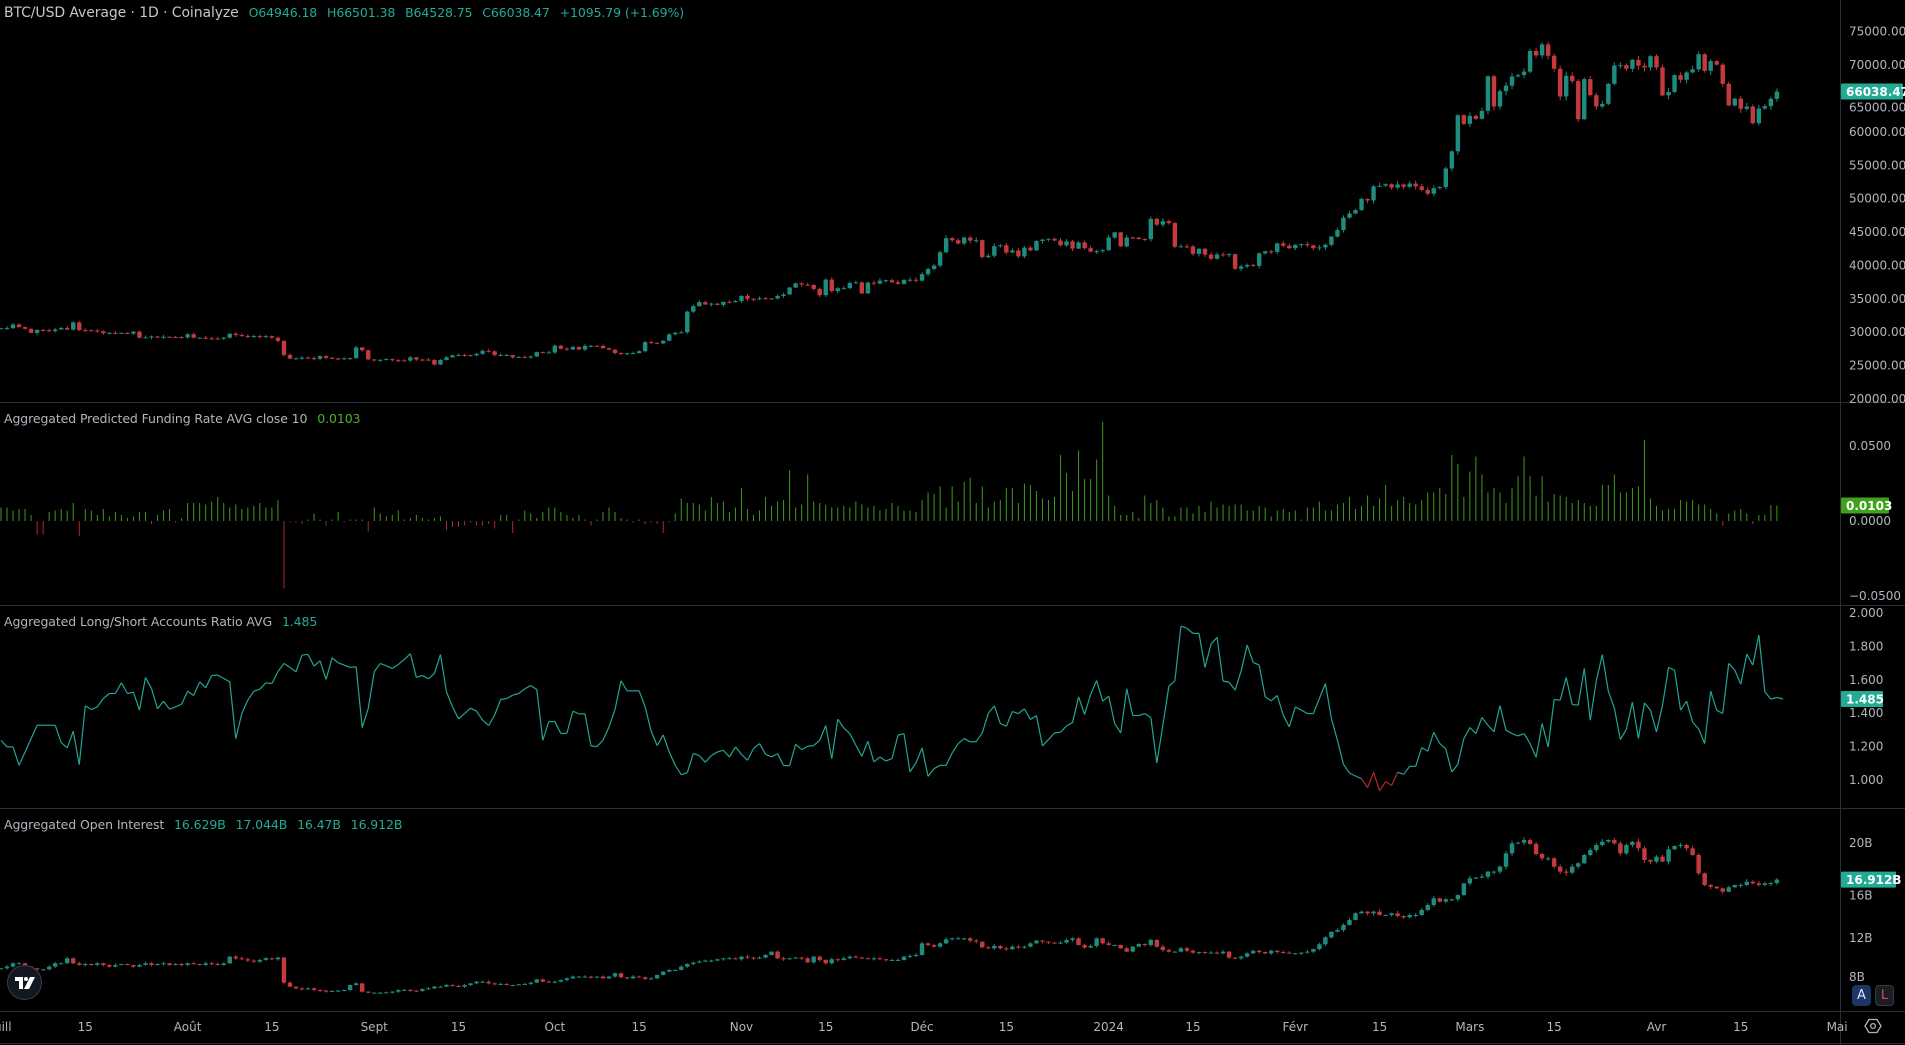  I want to click on oi-title: Aggregated Open Interest, so click(84, 824).